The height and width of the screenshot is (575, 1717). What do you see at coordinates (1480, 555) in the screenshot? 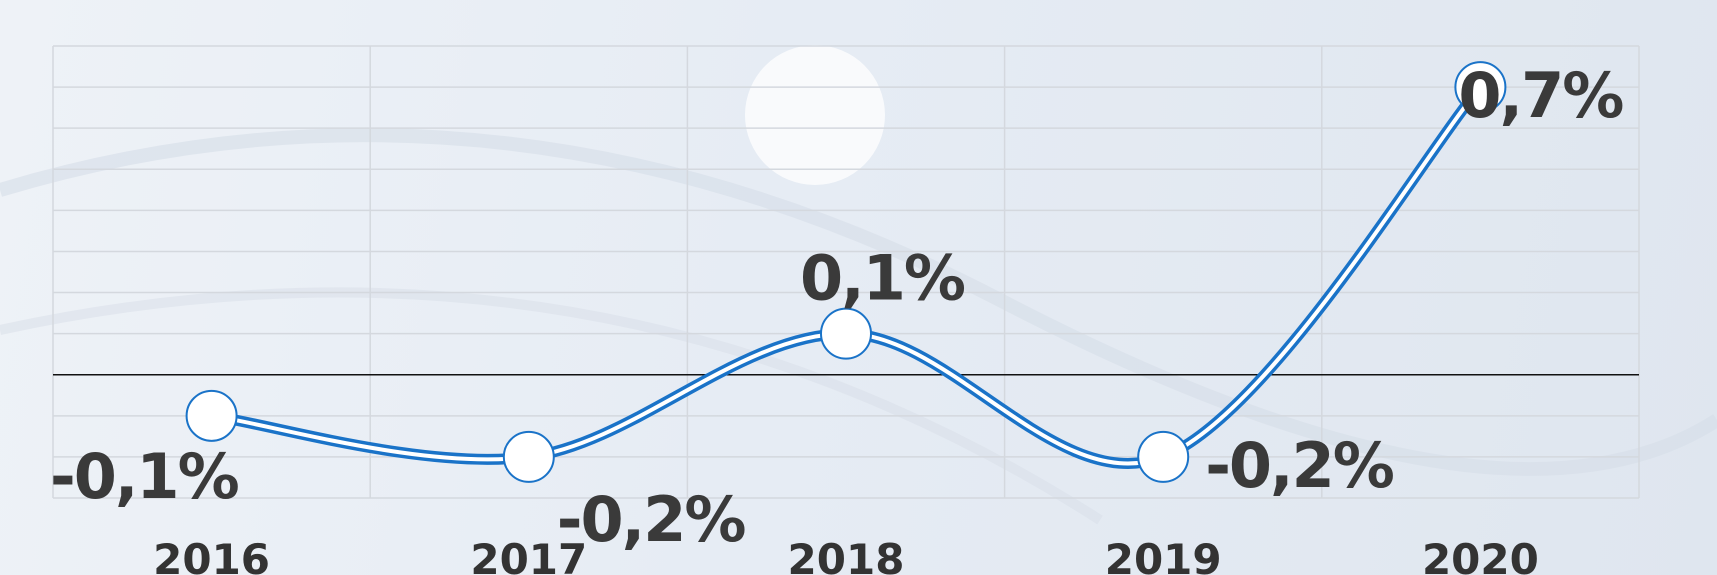
I see `x-tick-label: 2020` at bounding box center [1480, 555].